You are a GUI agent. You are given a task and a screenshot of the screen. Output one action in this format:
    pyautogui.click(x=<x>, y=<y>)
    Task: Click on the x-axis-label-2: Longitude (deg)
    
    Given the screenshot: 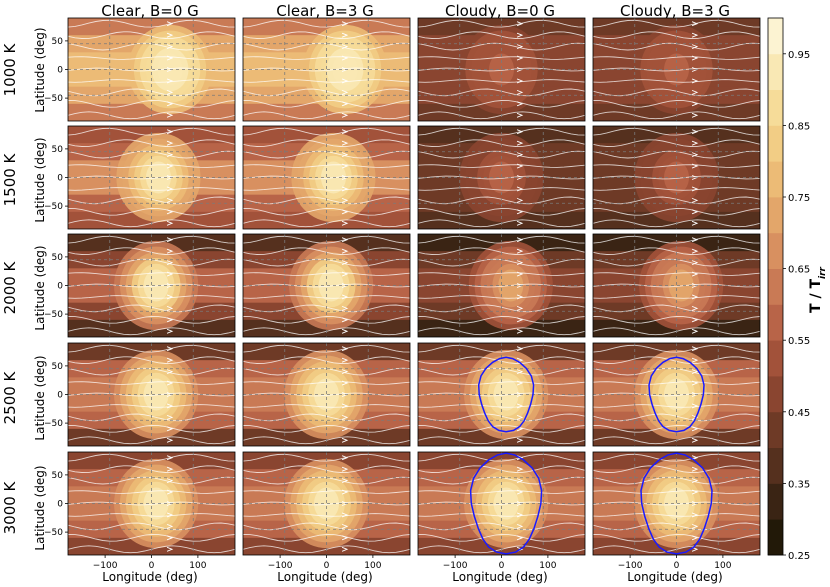 What is the action you would take?
    pyautogui.click(x=324, y=577)
    